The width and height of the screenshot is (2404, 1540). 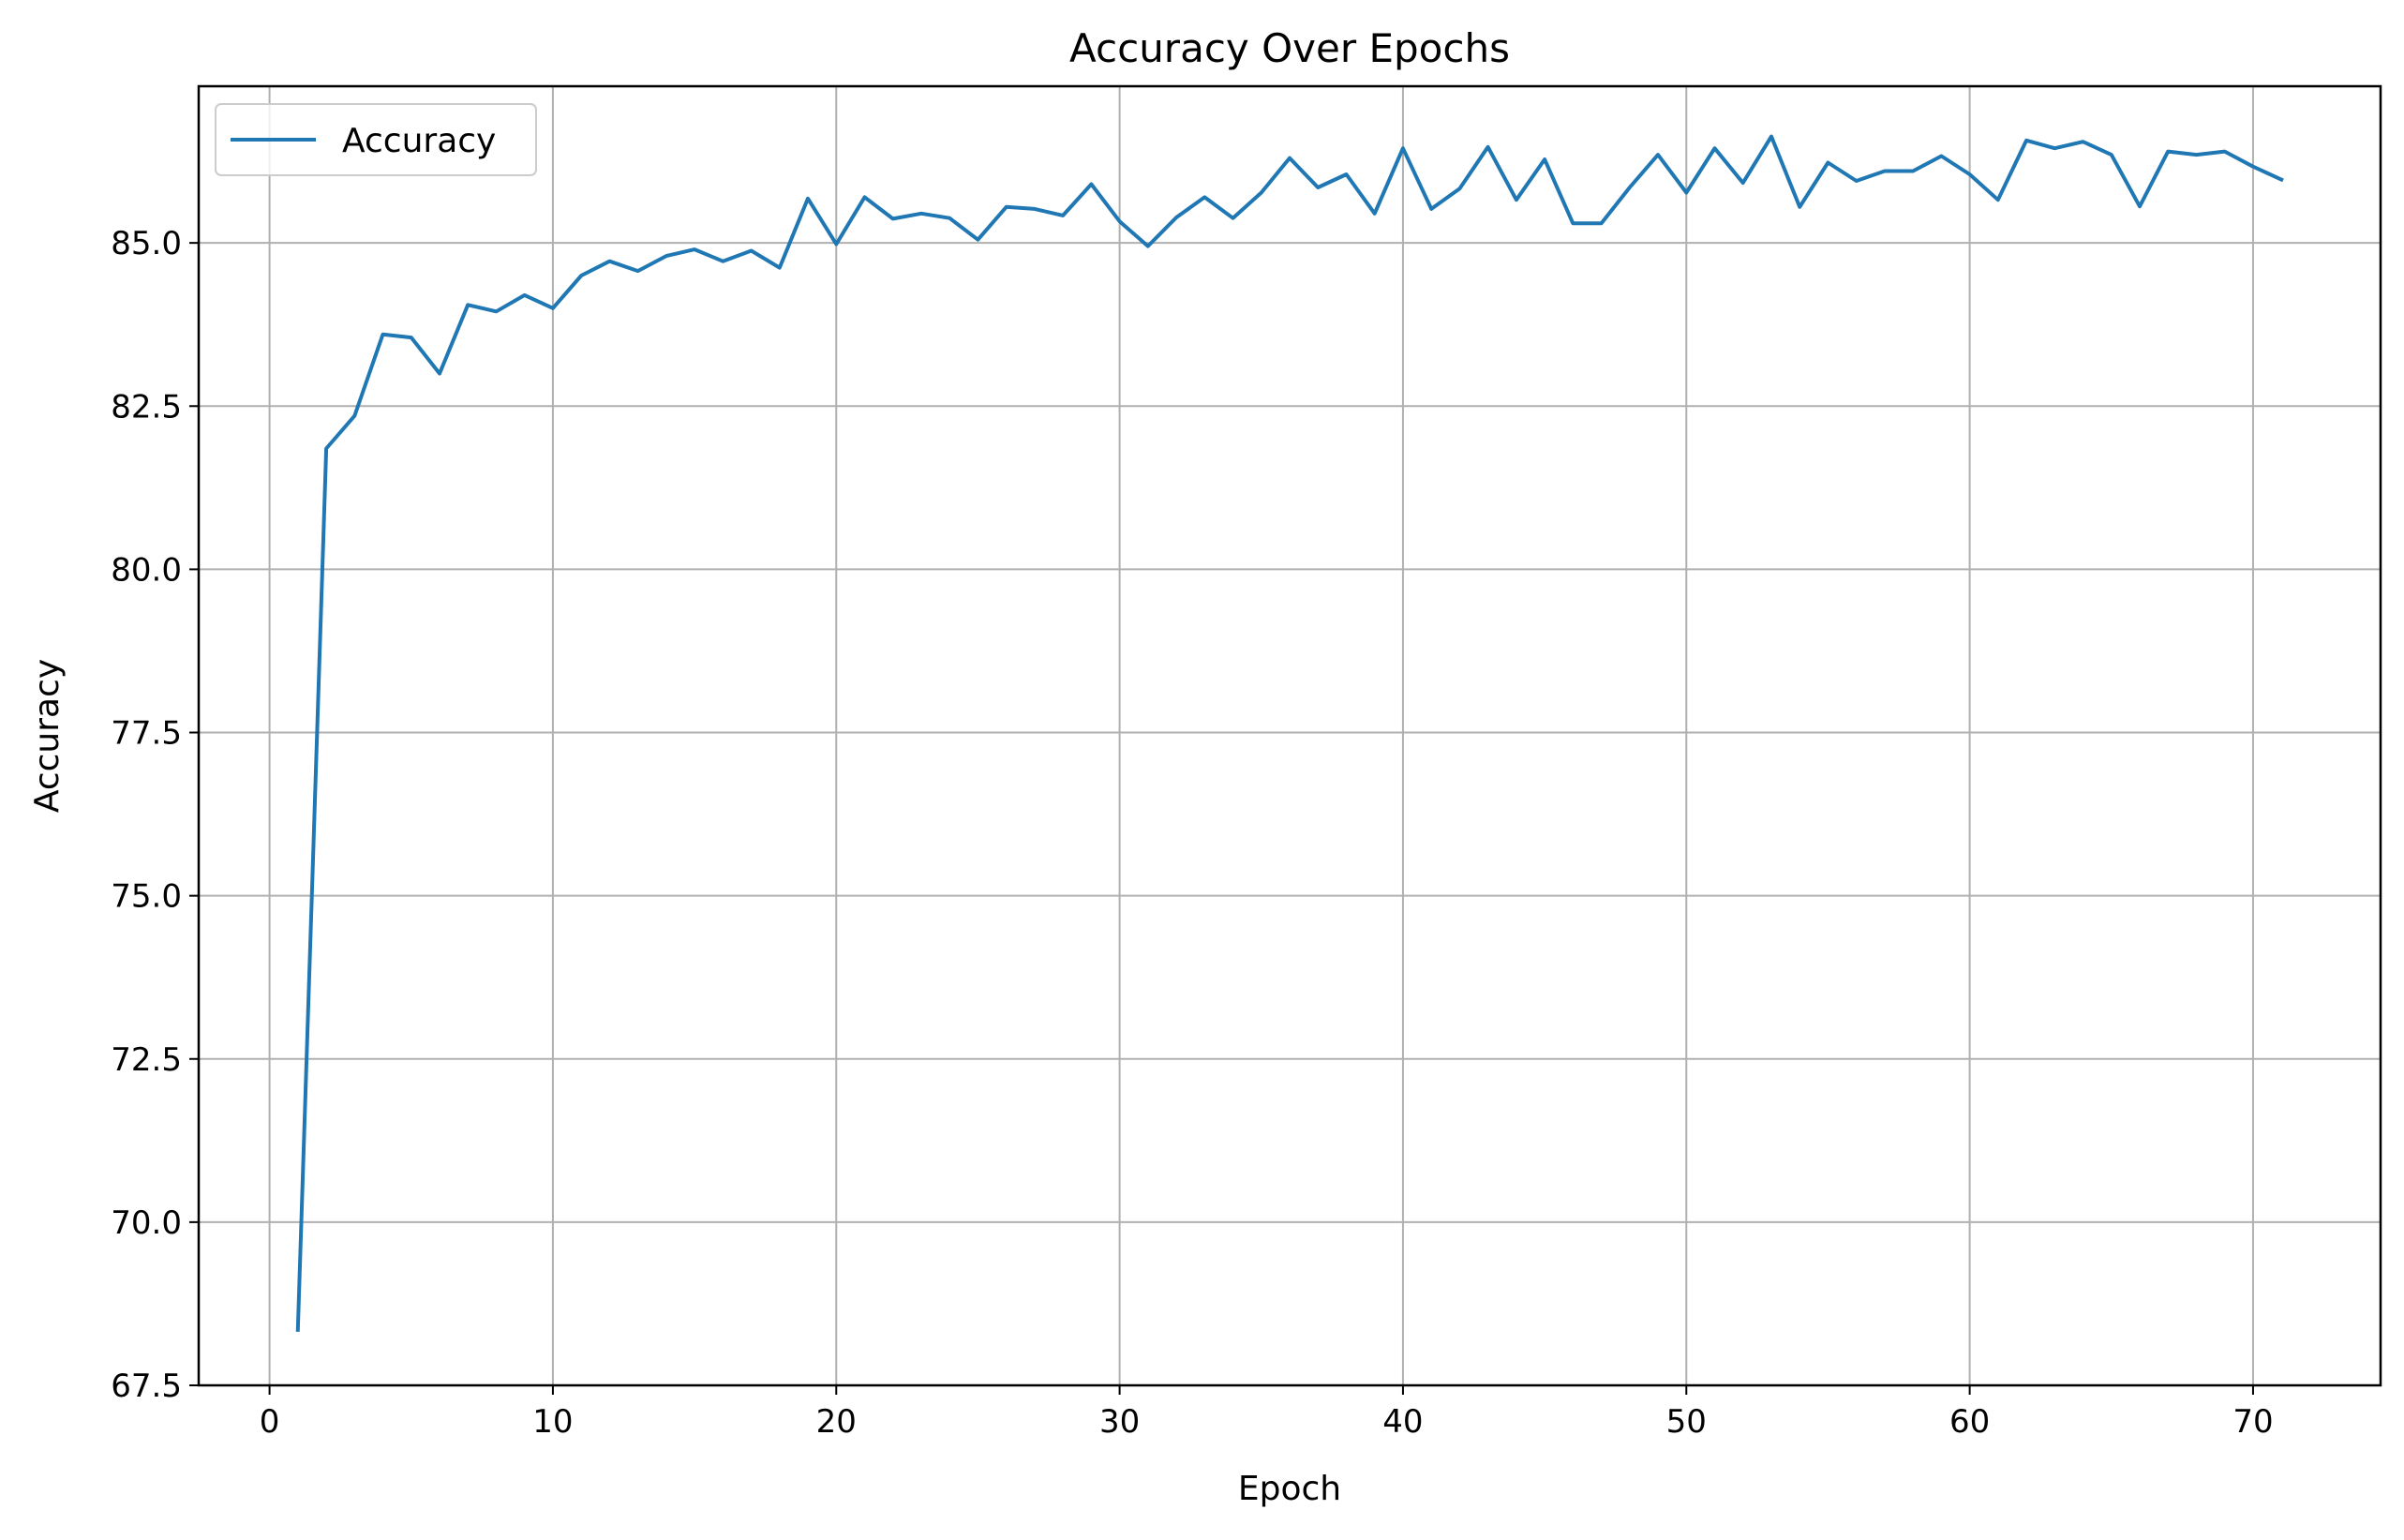 What do you see at coordinates (146, 897) in the screenshot?
I see `y-tick-label: 75.0` at bounding box center [146, 897].